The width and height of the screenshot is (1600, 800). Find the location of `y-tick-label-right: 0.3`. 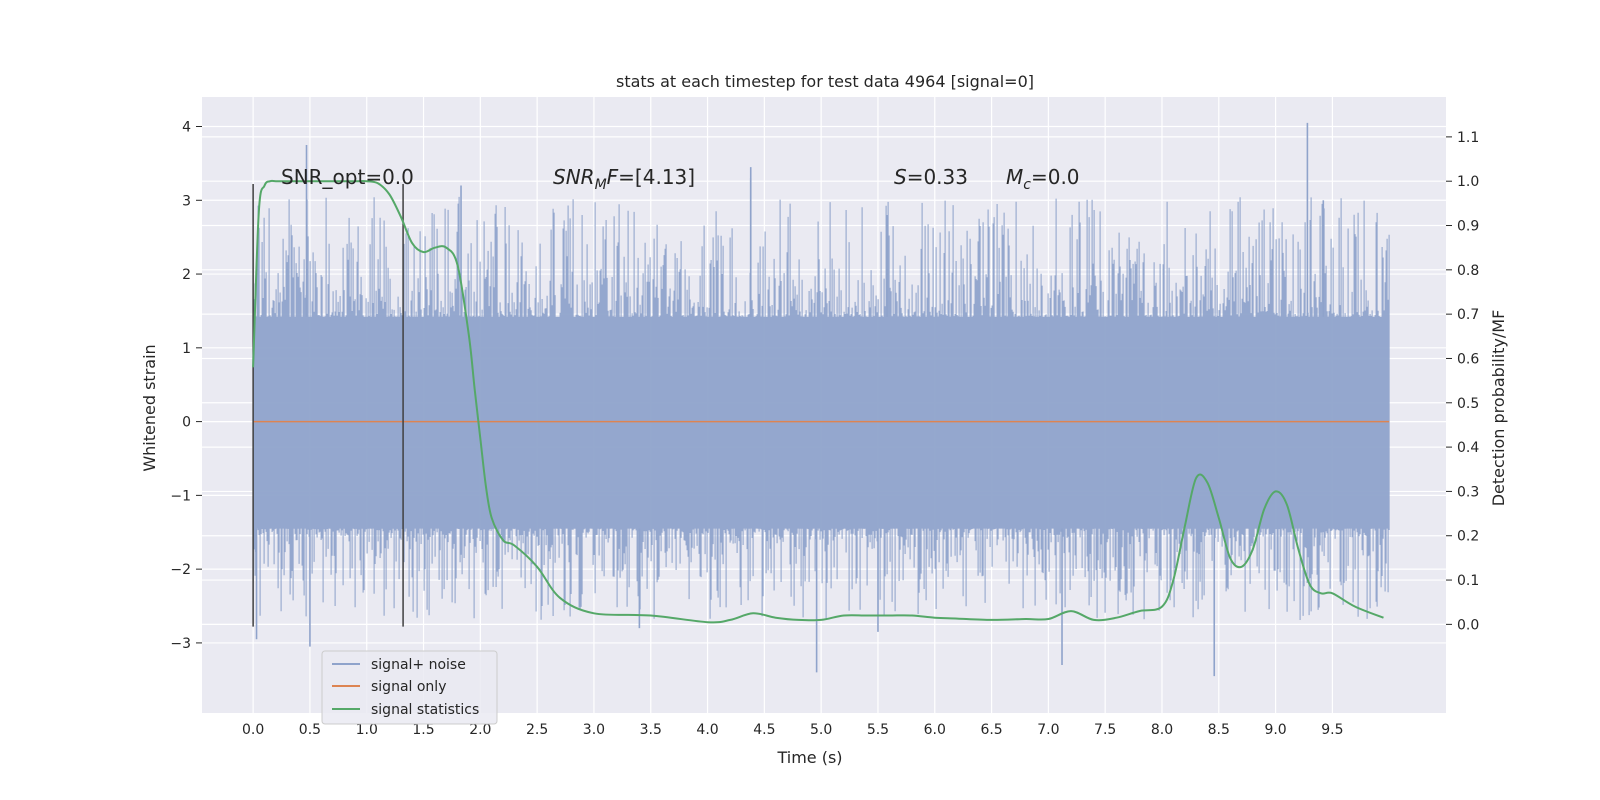

y-tick-label-right: 0.3 is located at coordinates (1468, 492).